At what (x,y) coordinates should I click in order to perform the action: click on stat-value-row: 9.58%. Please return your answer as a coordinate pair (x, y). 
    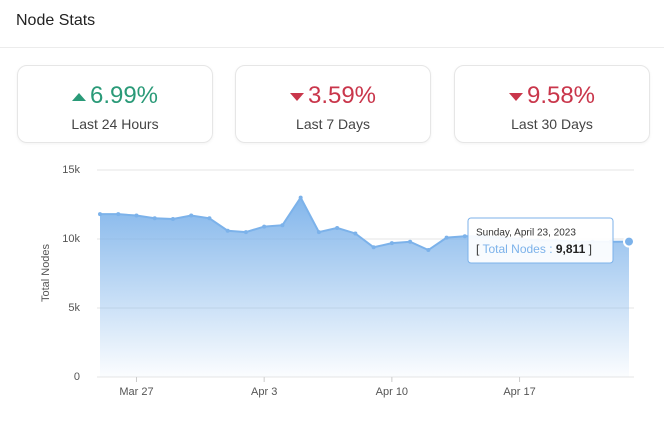
    Looking at the image, I should click on (552, 96).